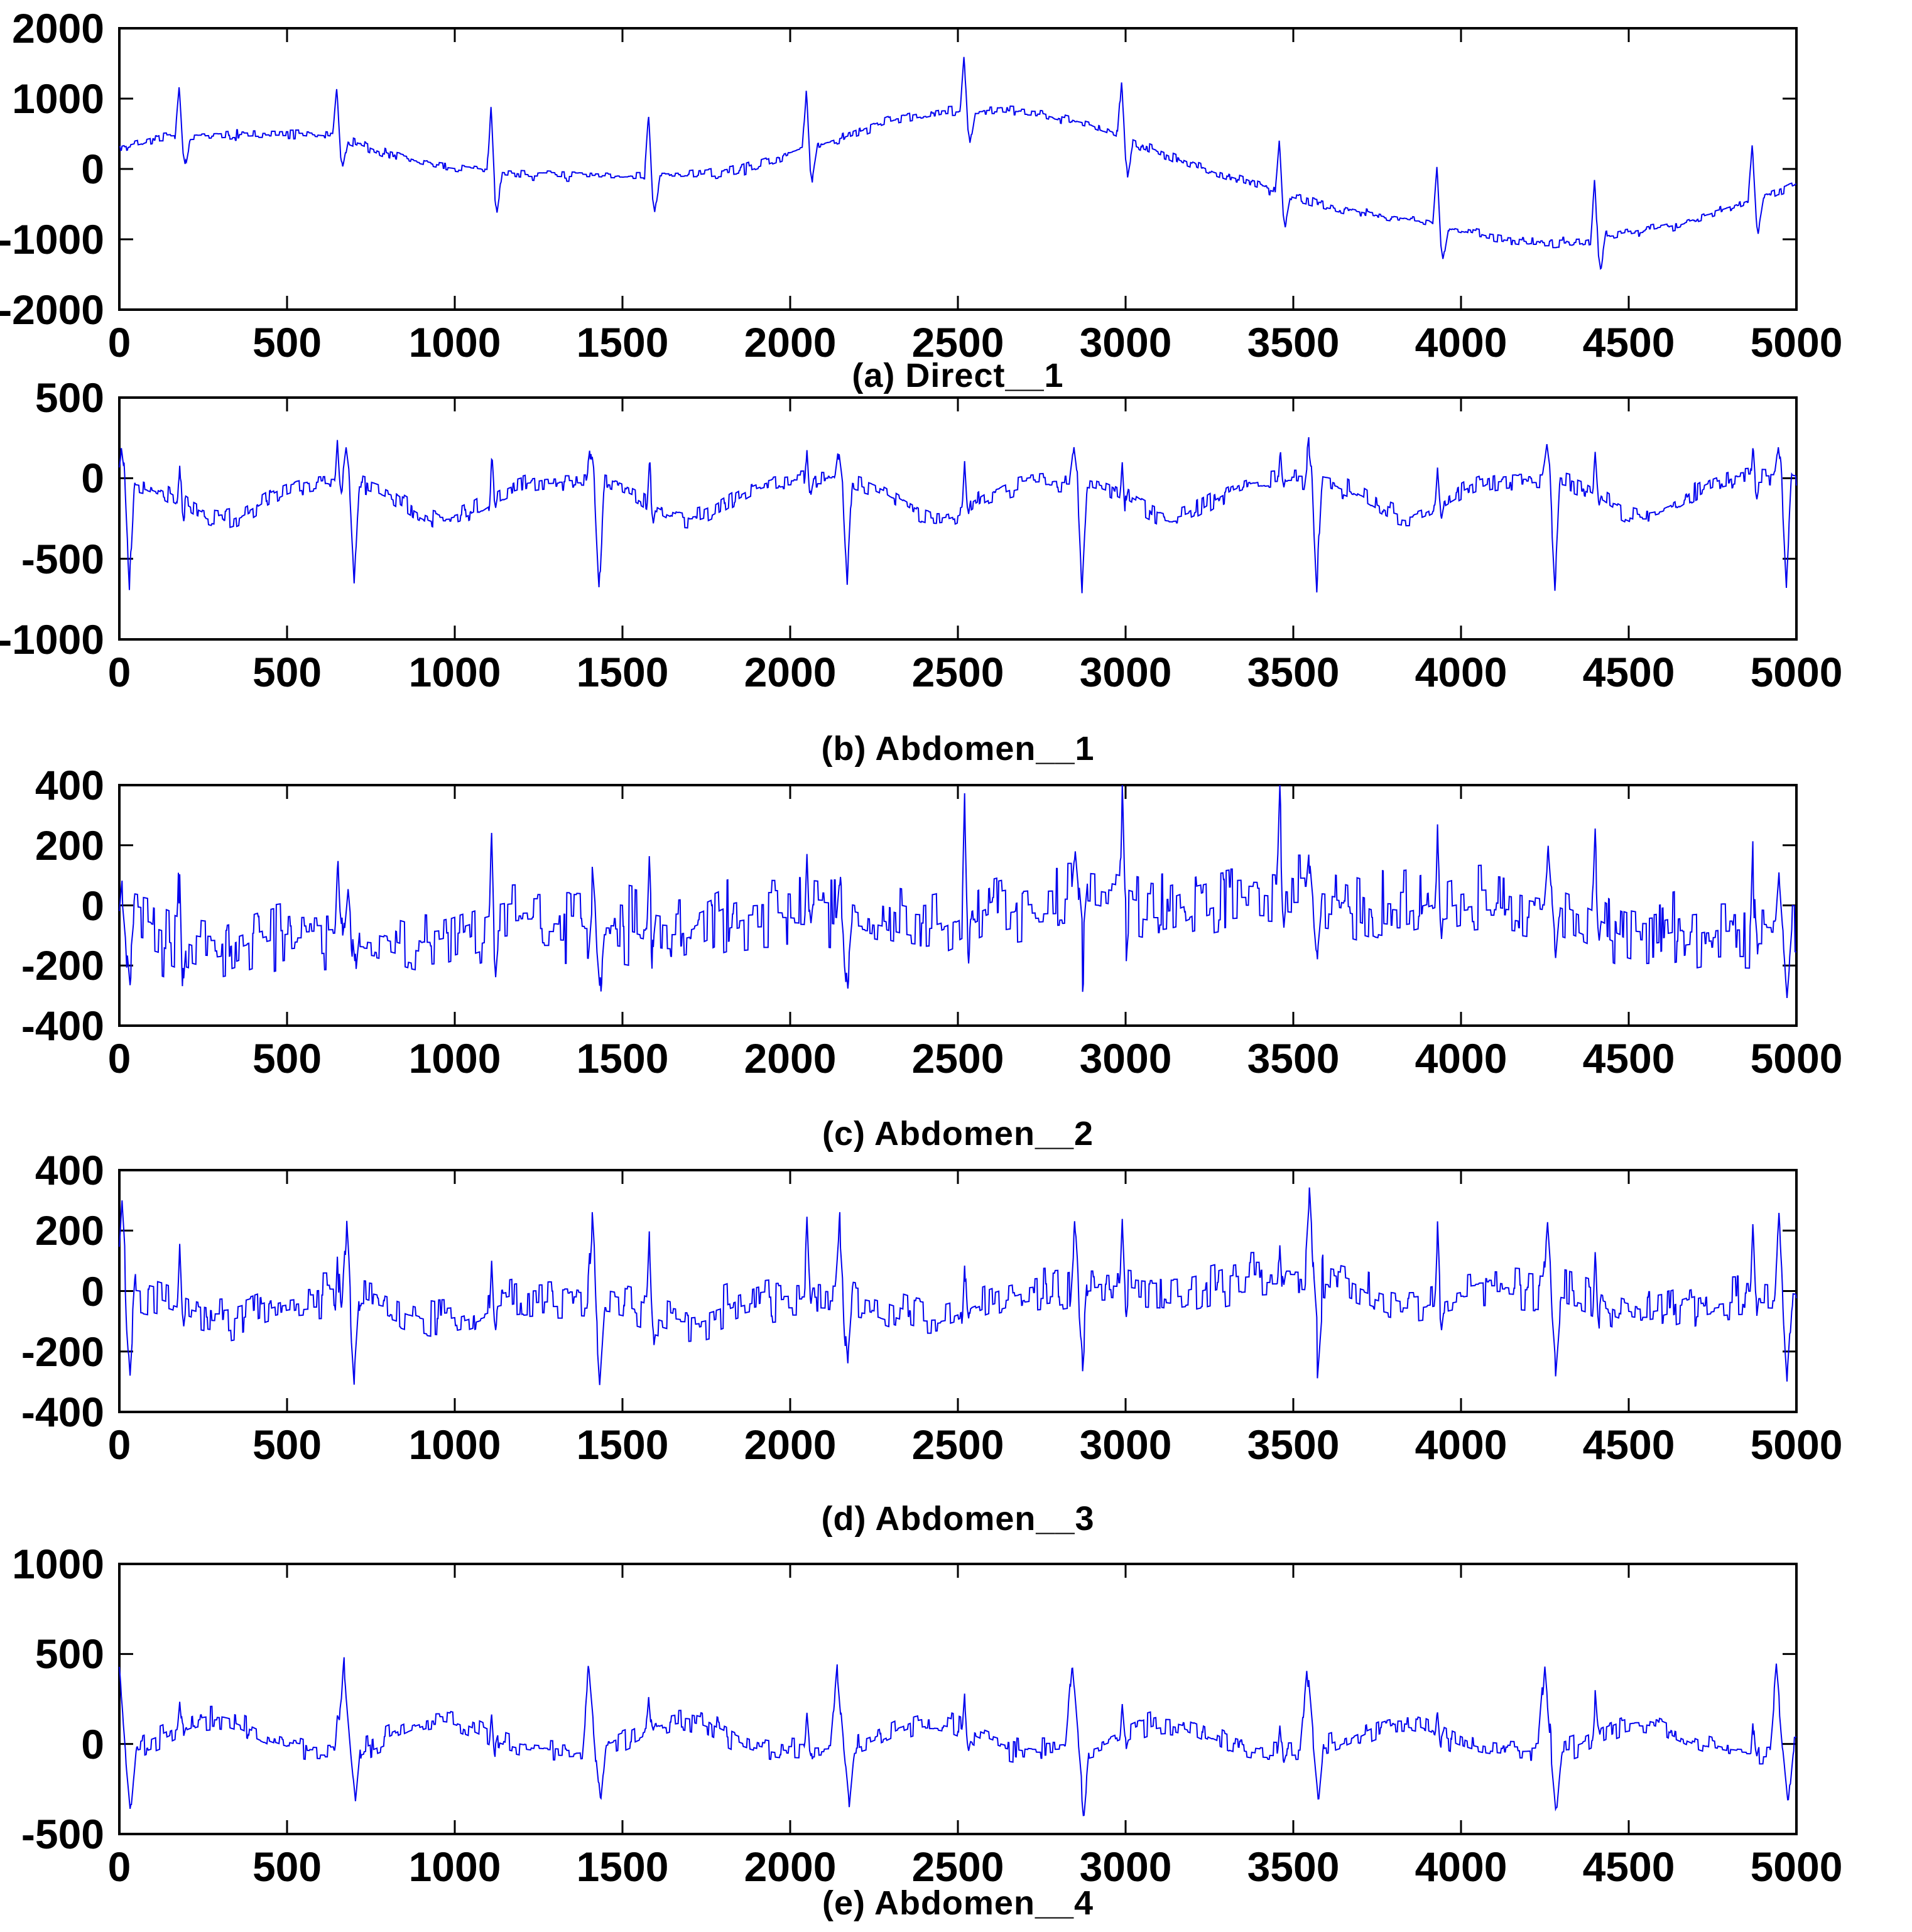 The height and width of the screenshot is (1932, 1912). I want to click on caption-panel-b: (b) Abdomen__1, so click(958, 749).